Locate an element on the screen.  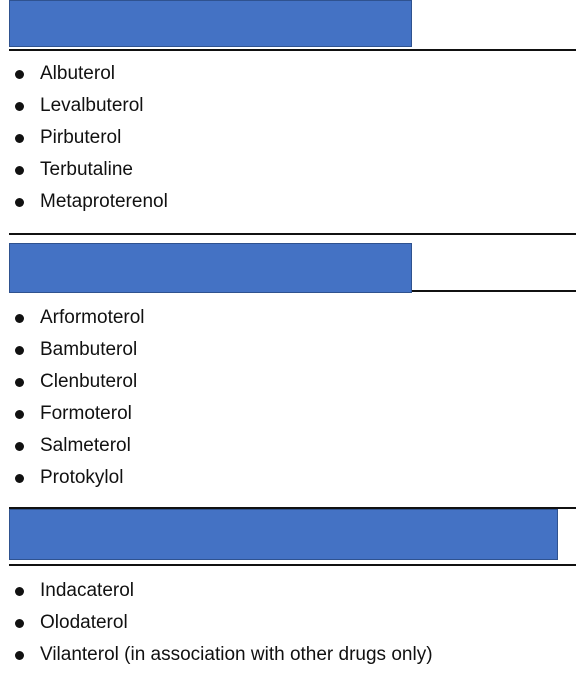
section-3-divider is located at coordinates (292, 565).